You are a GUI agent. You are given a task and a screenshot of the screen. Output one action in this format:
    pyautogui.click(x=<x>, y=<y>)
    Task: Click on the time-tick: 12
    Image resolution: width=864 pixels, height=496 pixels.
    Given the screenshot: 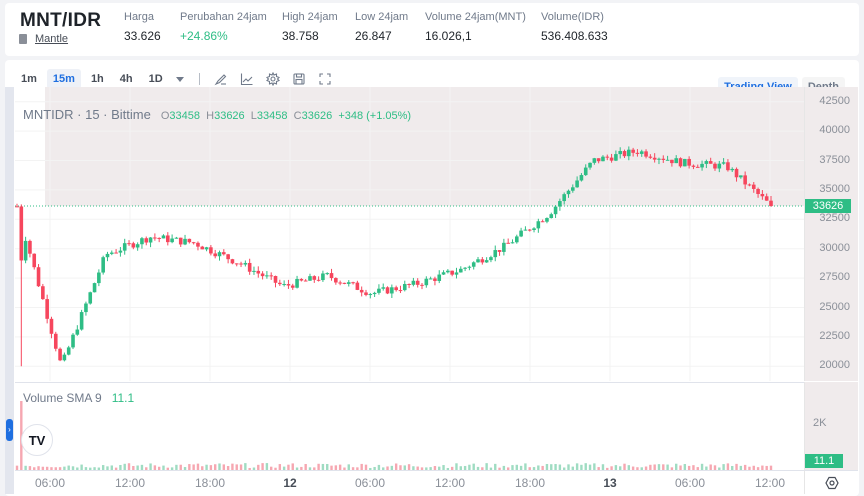 What is the action you would take?
    pyautogui.click(x=290, y=483)
    